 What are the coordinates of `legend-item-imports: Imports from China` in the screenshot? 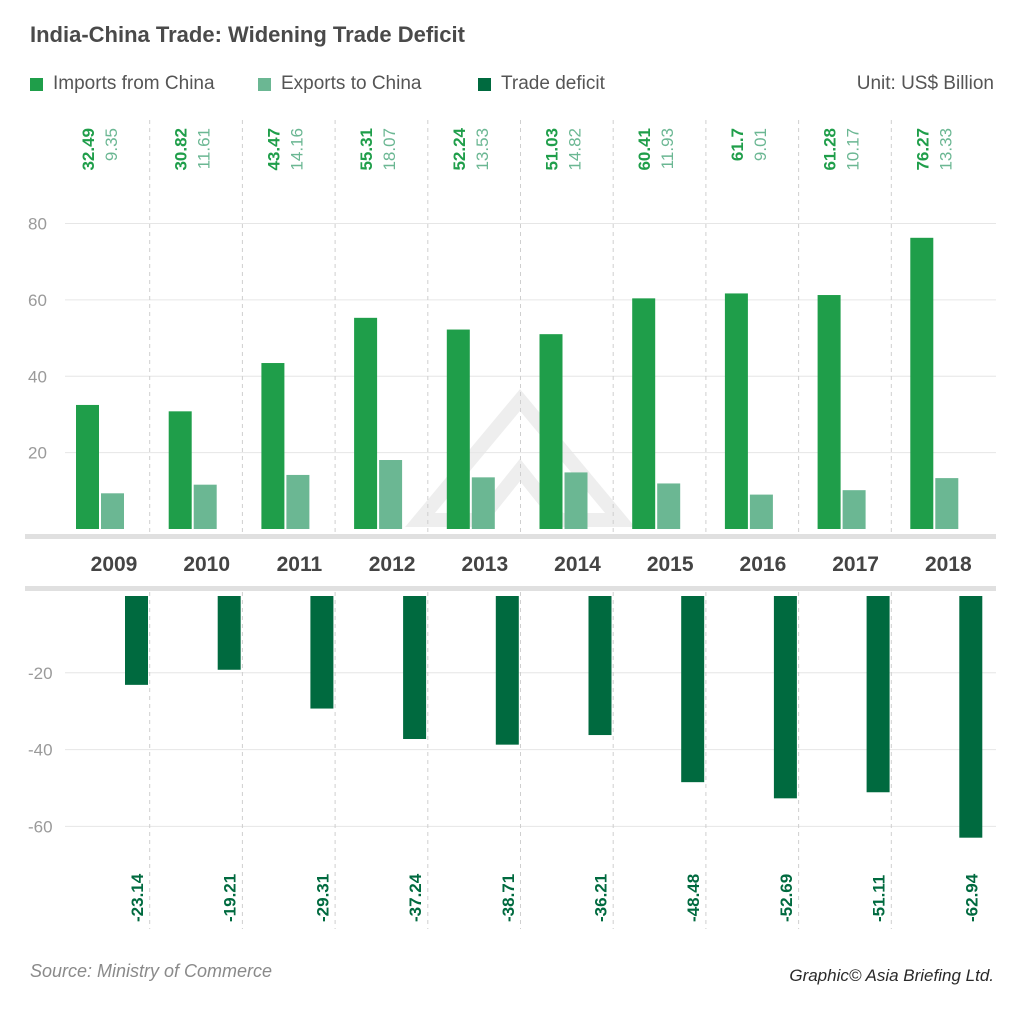 It's located at (122, 84).